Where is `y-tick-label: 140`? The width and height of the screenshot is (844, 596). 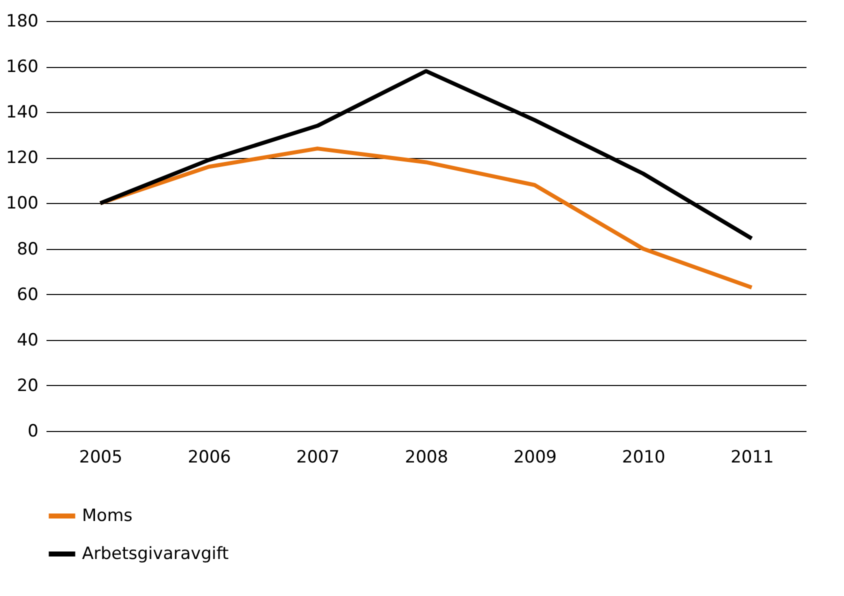
y-tick-label: 140 is located at coordinates (22, 112).